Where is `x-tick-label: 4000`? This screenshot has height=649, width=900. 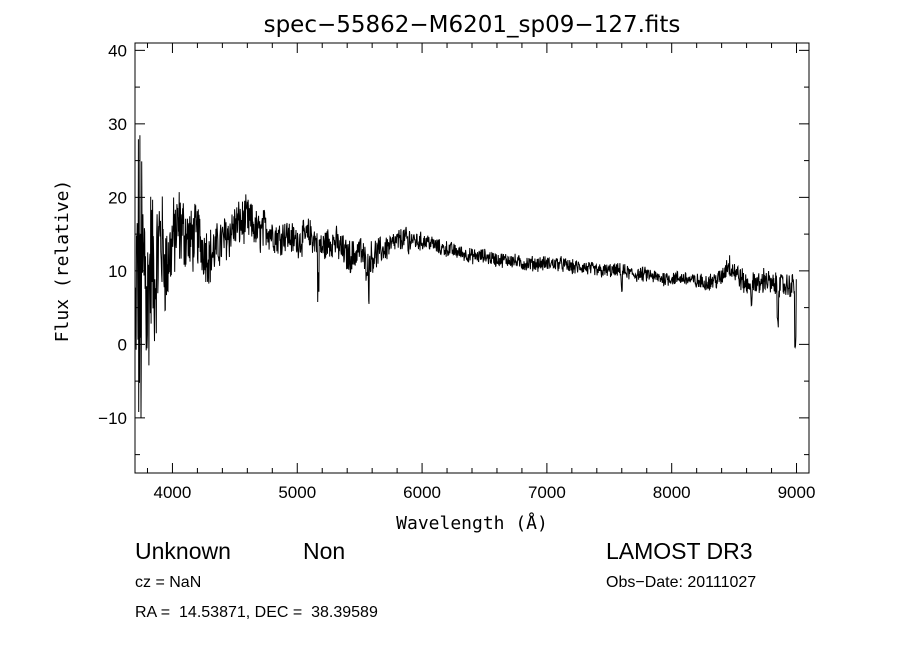
x-tick-label: 4000 is located at coordinates (173, 492).